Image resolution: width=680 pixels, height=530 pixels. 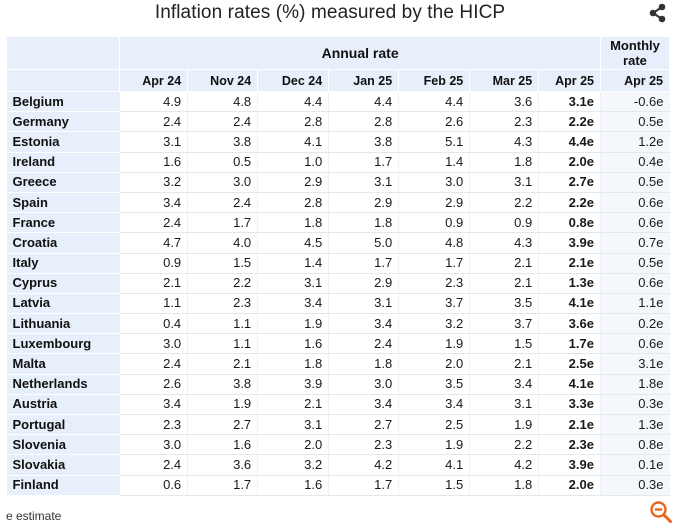 What do you see at coordinates (330, 12) in the screenshot?
I see `chart-title: Inflation rates (%) measured by the HICP` at bounding box center [330, 12].